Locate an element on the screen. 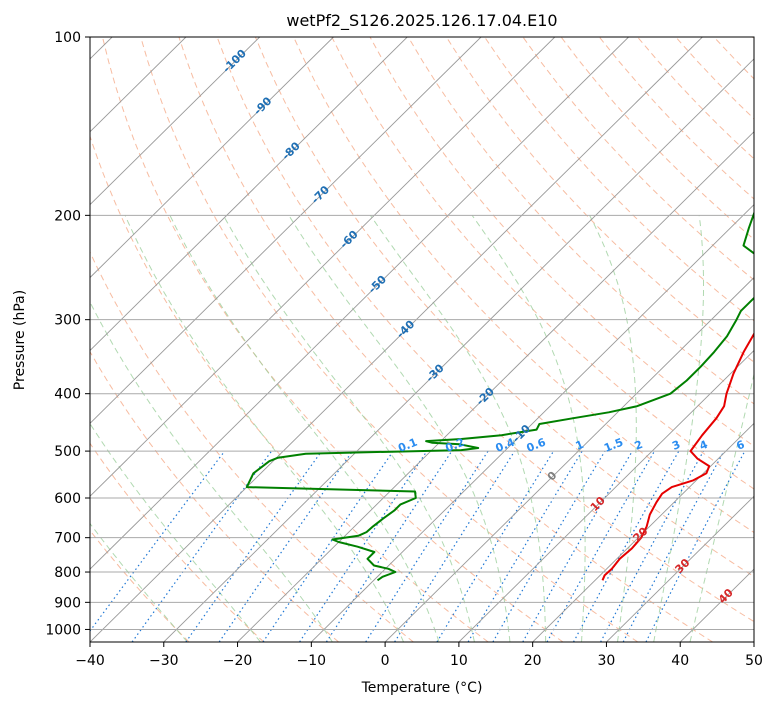  x-axis-label: Temperature (°C) is located at coordinates (422, 688).